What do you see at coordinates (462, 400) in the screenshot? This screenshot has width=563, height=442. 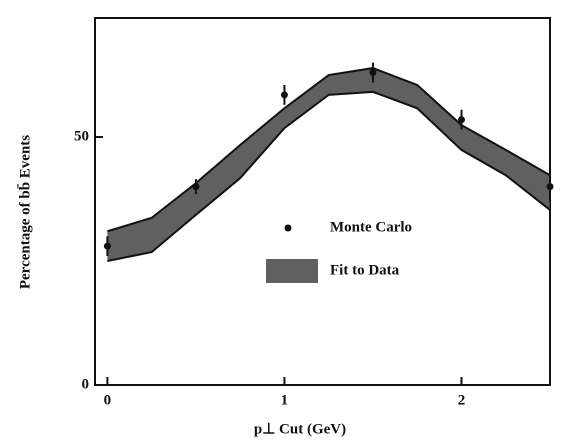 I see `x-tick-label: 2` at bounding box center [462, 400].